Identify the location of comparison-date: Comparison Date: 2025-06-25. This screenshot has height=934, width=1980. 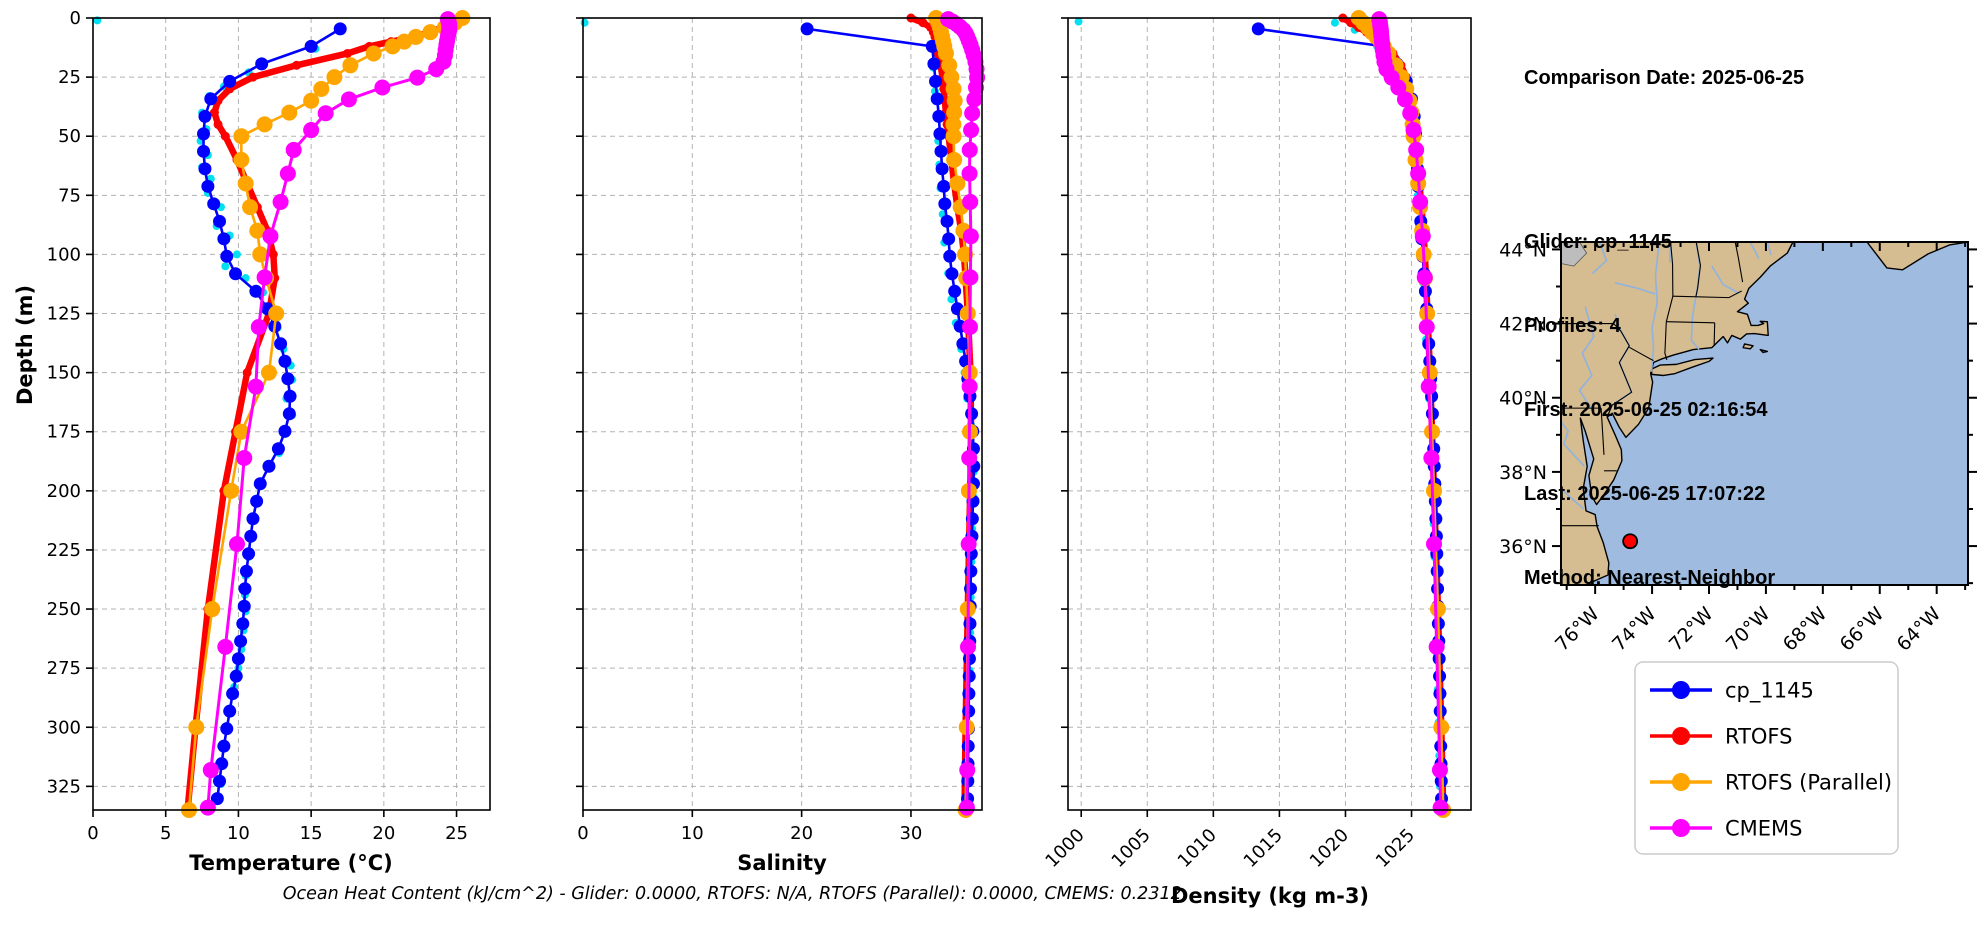
(1664, 78).